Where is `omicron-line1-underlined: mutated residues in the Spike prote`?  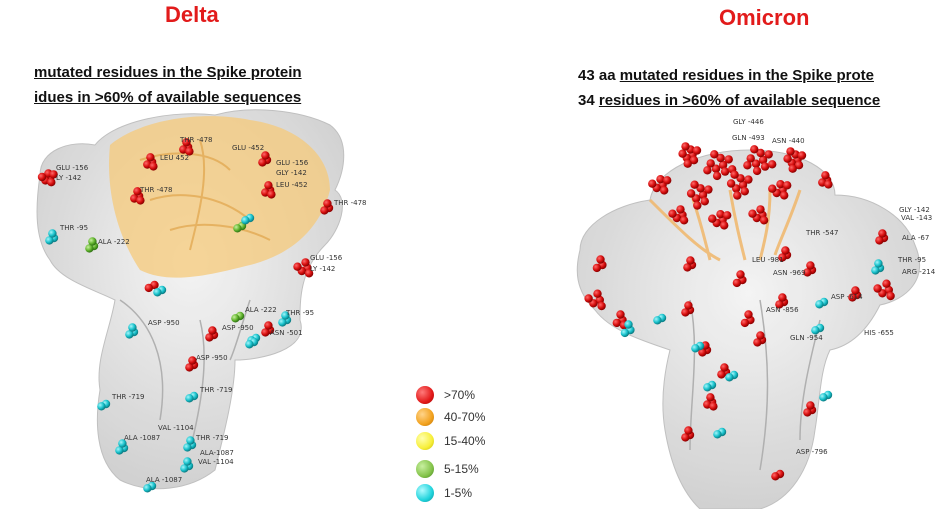 omicron-line1-underlined: mutated residues in the Spike prote is located at coordinates (746, 75).